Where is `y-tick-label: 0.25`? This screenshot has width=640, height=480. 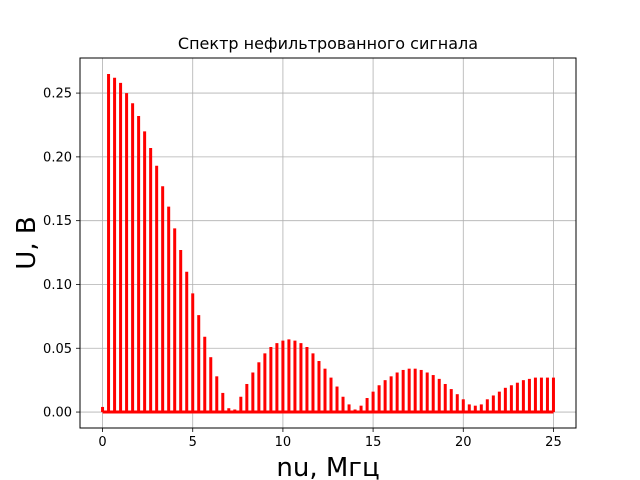
y-tick-label: 0.25 is located at coordinates (57, 94).